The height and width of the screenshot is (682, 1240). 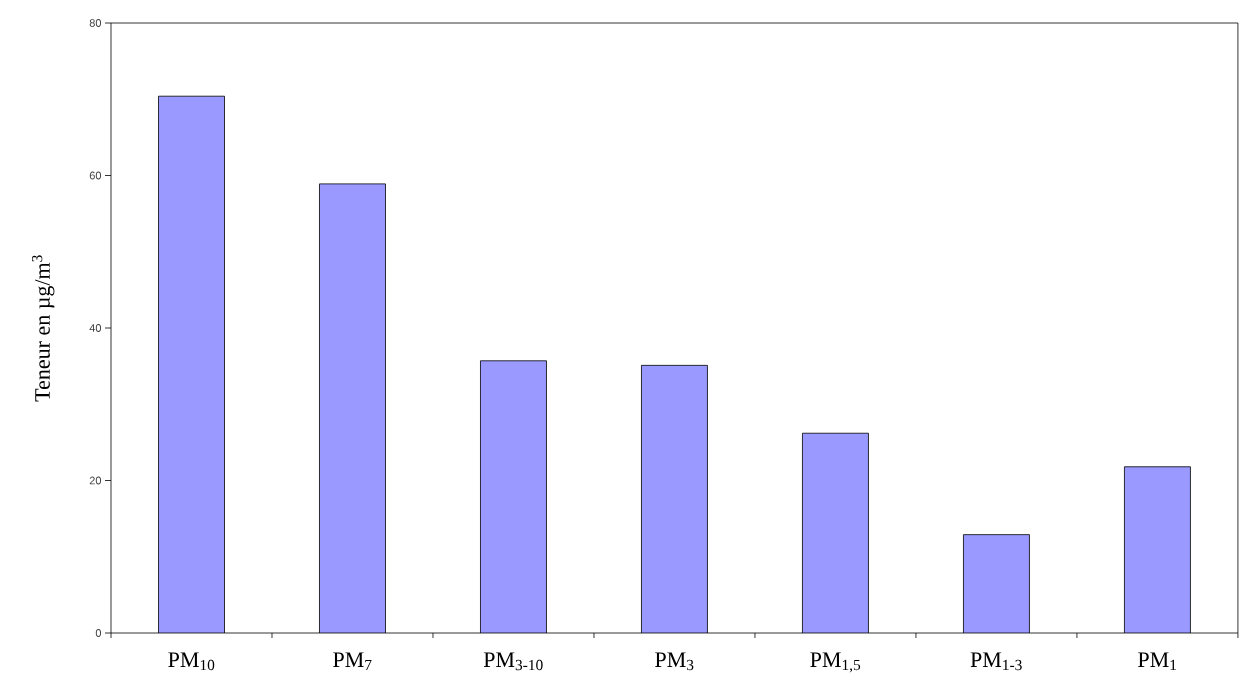 What do you see at coordinates (191, 661) in the screenshot?
I see `x-tick-label: PM$_{10}$` at bounding box center [191, 661].